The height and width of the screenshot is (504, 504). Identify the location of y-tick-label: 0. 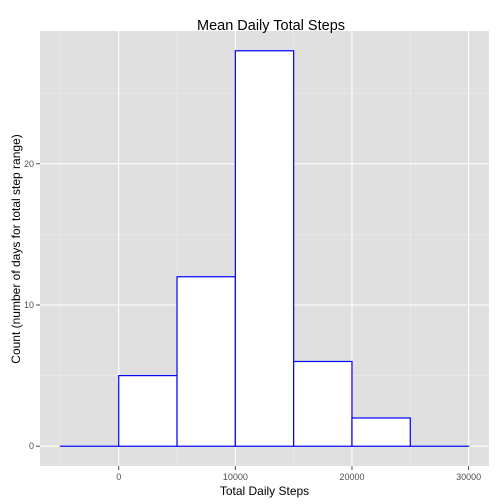
(31, 446).